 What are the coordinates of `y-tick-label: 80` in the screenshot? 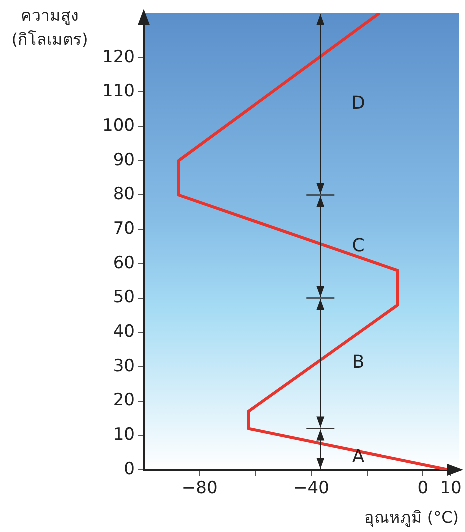 It's located at (124, 194).